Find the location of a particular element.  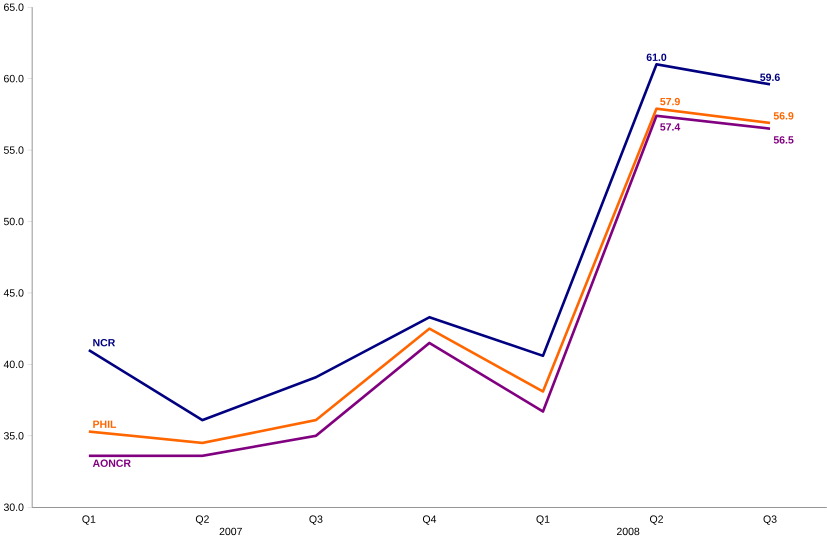

y-tick-label: 60.0 is located at coordinates (14, 79).